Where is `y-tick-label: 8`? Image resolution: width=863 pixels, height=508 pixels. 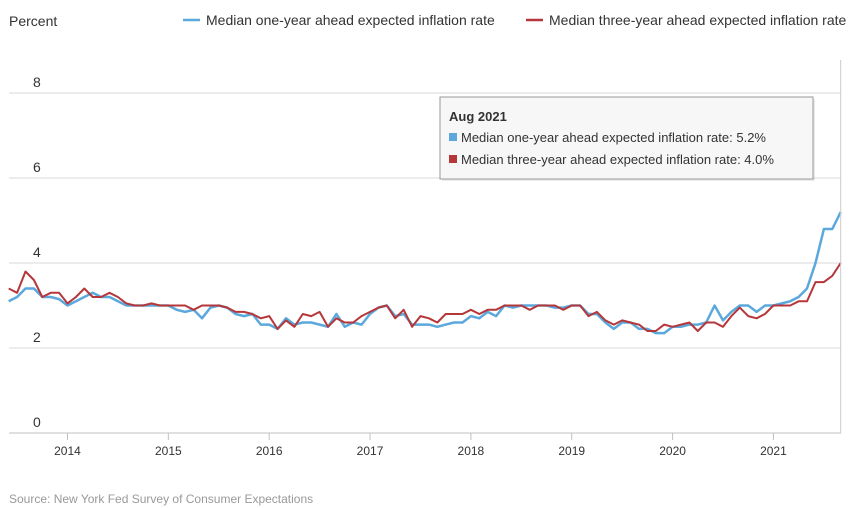 y-tick-label: 8 is located at coordinates (37, 82).